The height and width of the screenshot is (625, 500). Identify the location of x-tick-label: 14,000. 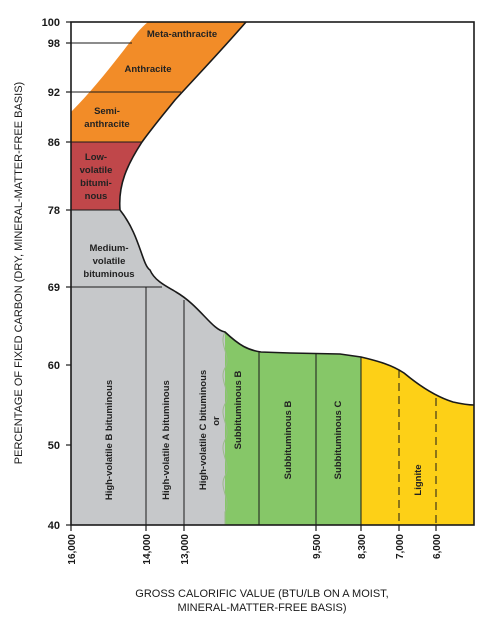
(147, 549).